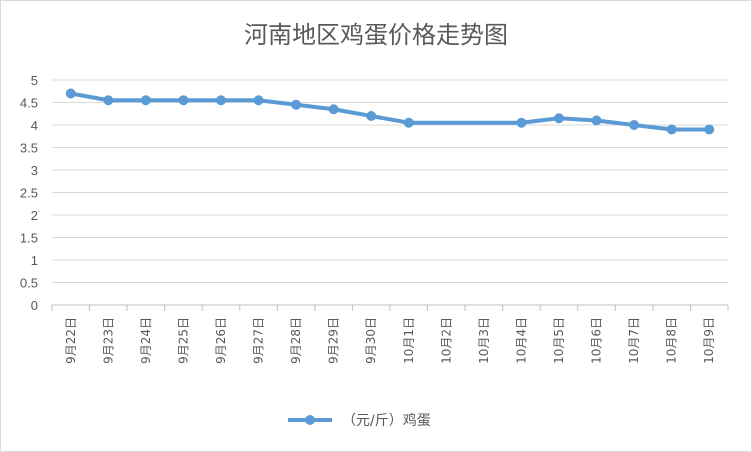  I want to click on x-tick-label: 10月7日, so click(634, 340).